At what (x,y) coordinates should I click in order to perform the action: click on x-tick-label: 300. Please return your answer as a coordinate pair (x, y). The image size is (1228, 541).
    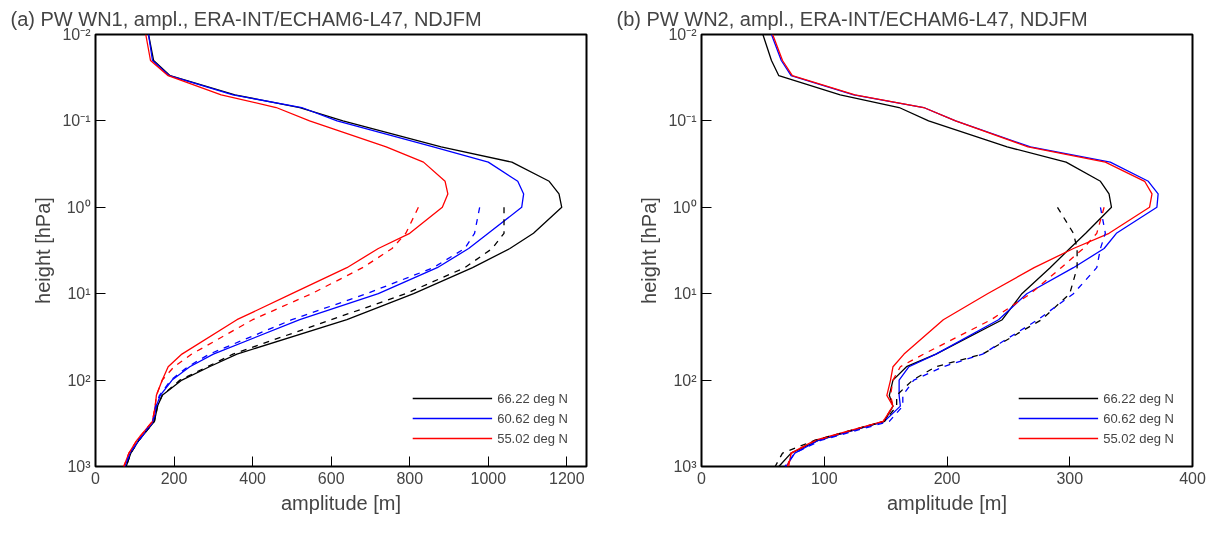
    Looking at the image, I should click on (1070, 478).